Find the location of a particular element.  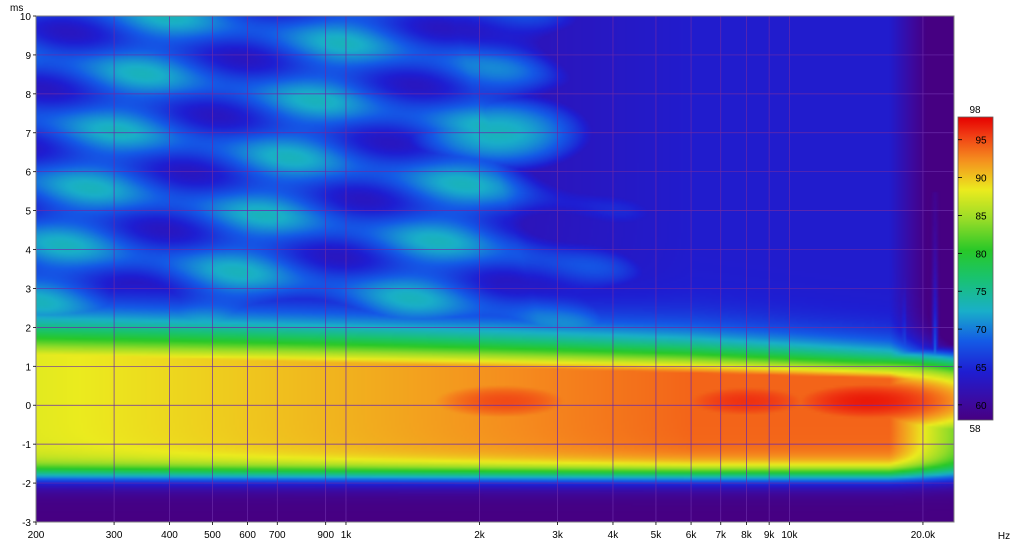

y-tick-label-0: 0 is located at coordinates (28, 406).